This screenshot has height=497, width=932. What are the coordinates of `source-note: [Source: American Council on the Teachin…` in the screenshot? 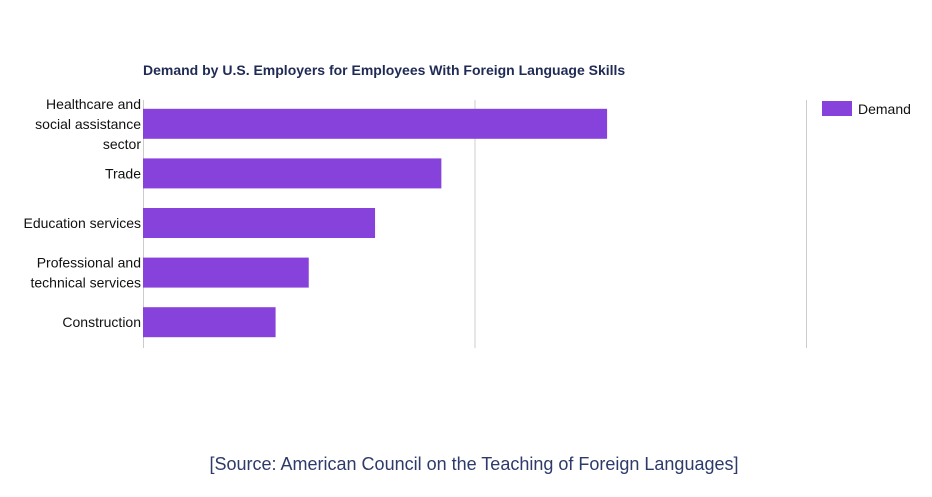 It's located at (474, 464).